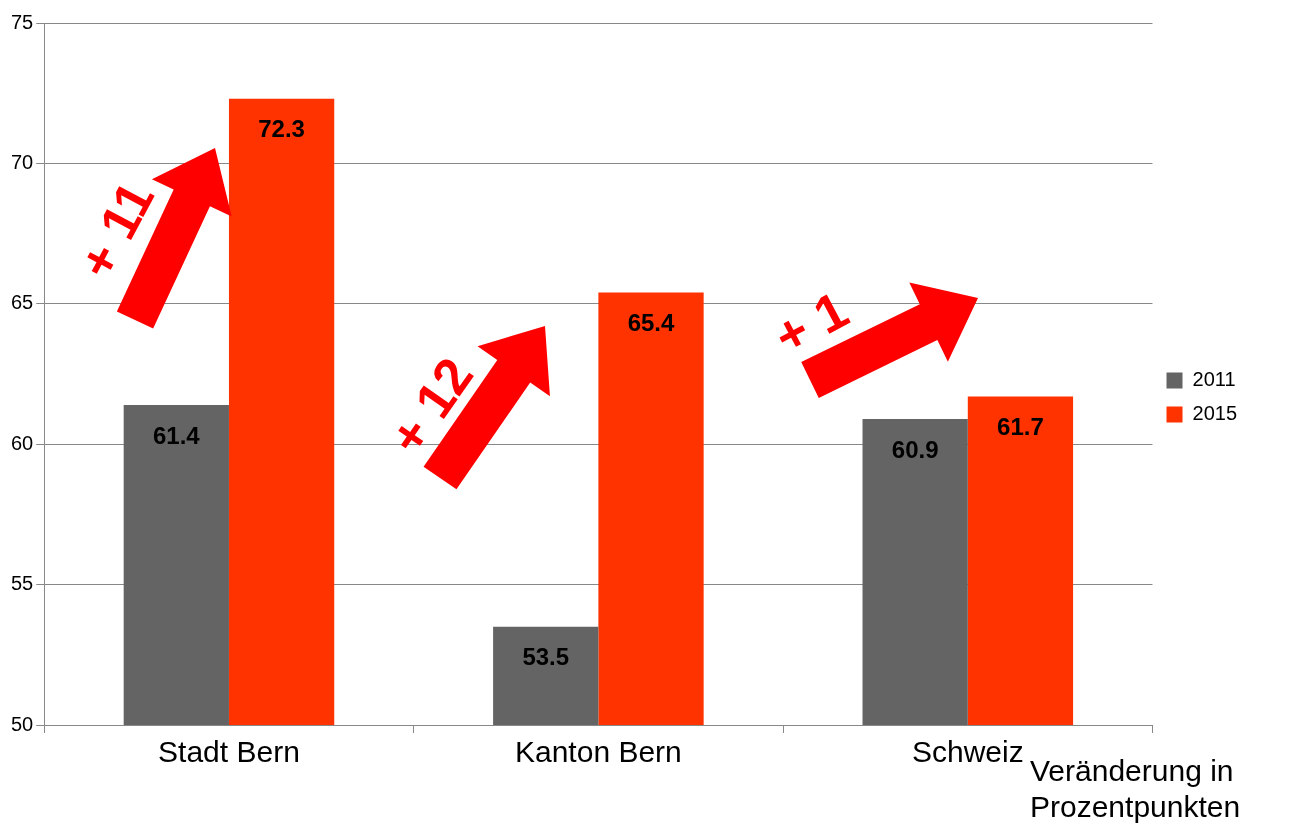 Image resolution: width=1295 pixels, height=833 pixels. I want to click on y-tick-label: 55, so click(22, 583).